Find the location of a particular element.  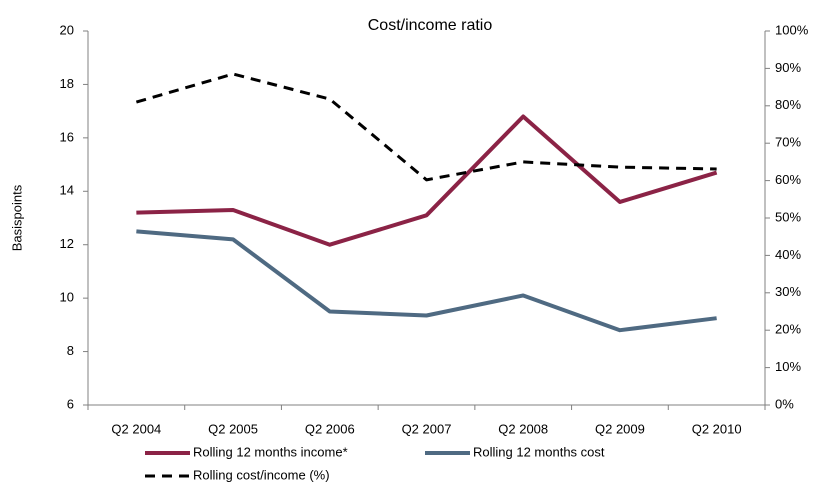

y-tick-label: 20 is located at coordinates (67, 29).